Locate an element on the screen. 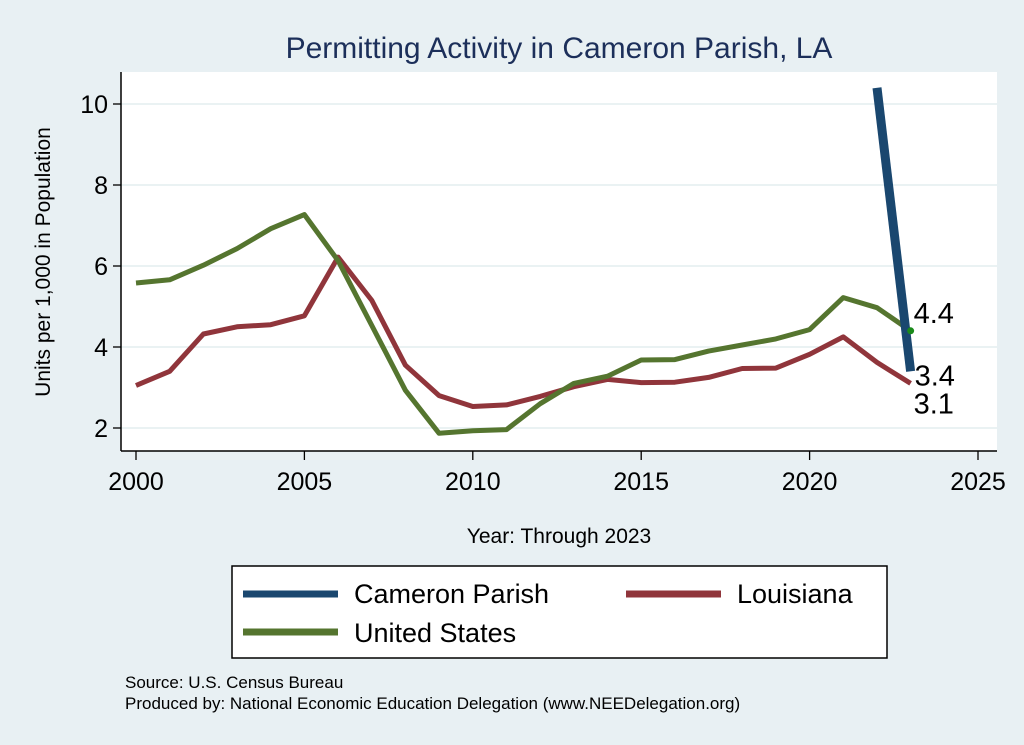 Image resolution: width=1024 pixels, height=745 pixels. legend: Cameron Parish Louisiana United States is located at coordinates (559, 612).